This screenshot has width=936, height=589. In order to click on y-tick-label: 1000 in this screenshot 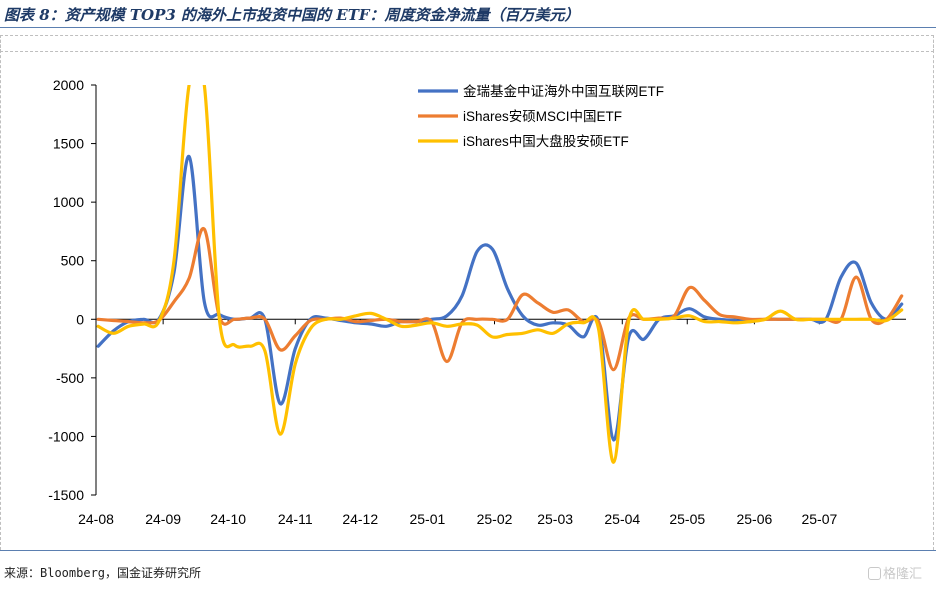, I will do `click(68, 202)`.